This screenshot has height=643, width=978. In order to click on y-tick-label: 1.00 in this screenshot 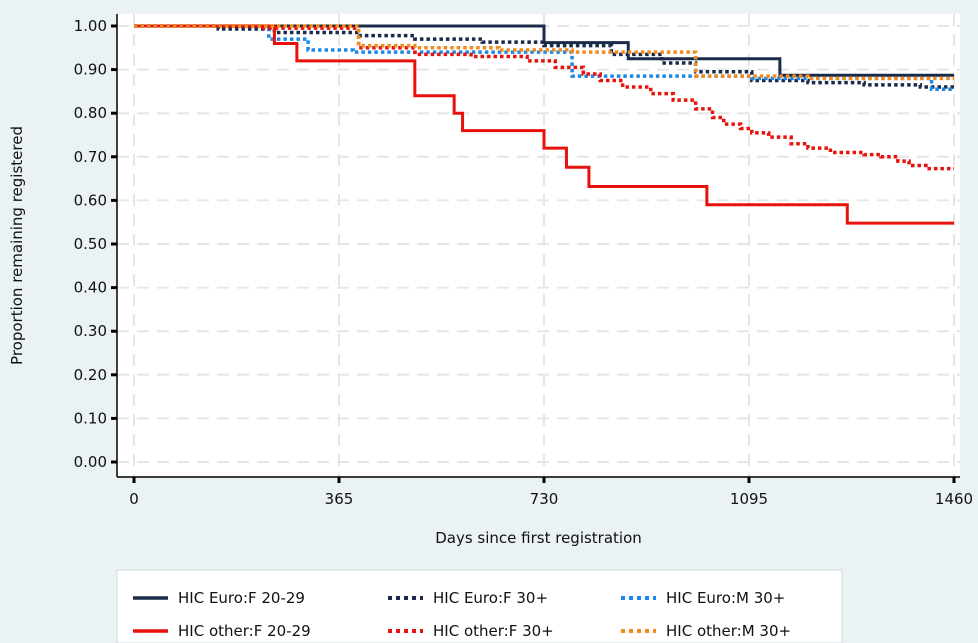, I will do `click(90, 26)`.